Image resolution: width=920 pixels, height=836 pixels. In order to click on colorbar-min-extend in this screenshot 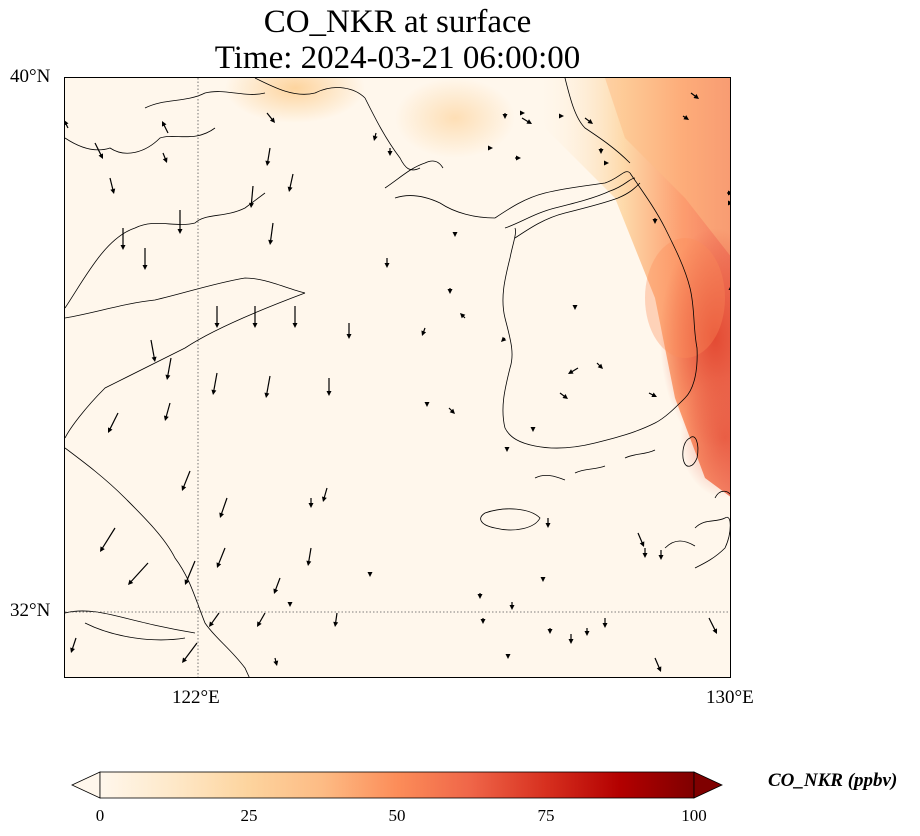, I will do `click(86, 785)`.